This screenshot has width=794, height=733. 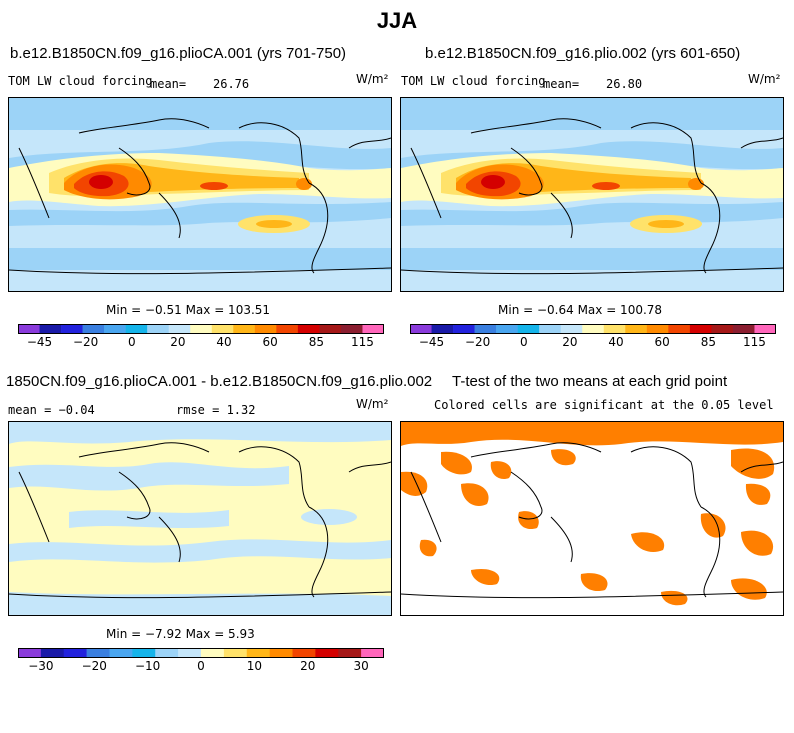 I want to click on colorbar-outline, so click(x=201, y=653).